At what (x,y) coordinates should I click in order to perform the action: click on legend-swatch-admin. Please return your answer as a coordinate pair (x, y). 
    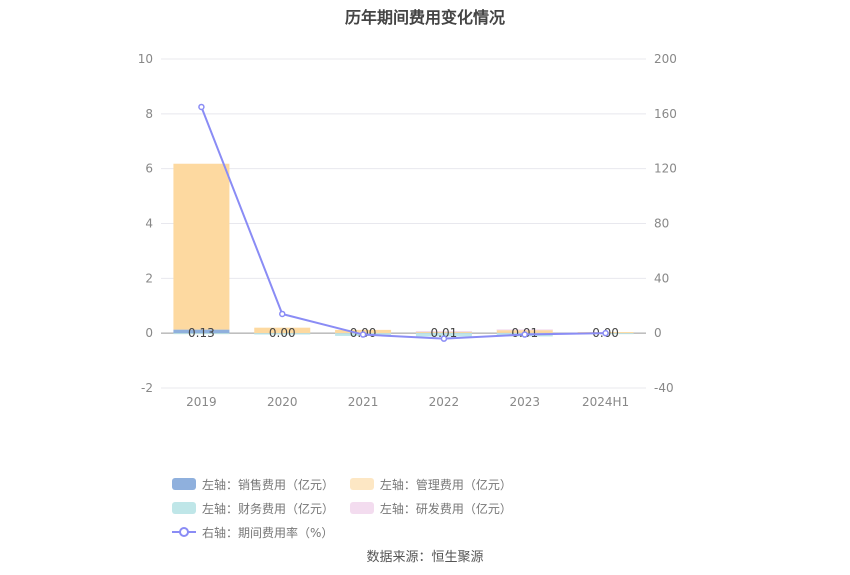
    Looking at the image, I should click on (361, 484).